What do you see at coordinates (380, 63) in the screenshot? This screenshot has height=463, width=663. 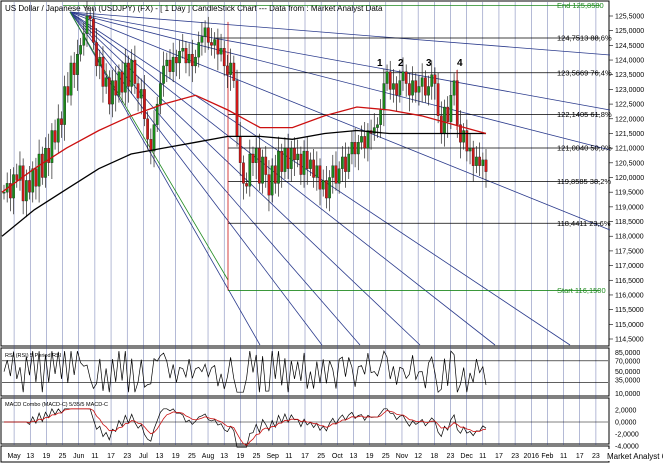 I see `wave-label: 1` at bounding box center [380, 63].